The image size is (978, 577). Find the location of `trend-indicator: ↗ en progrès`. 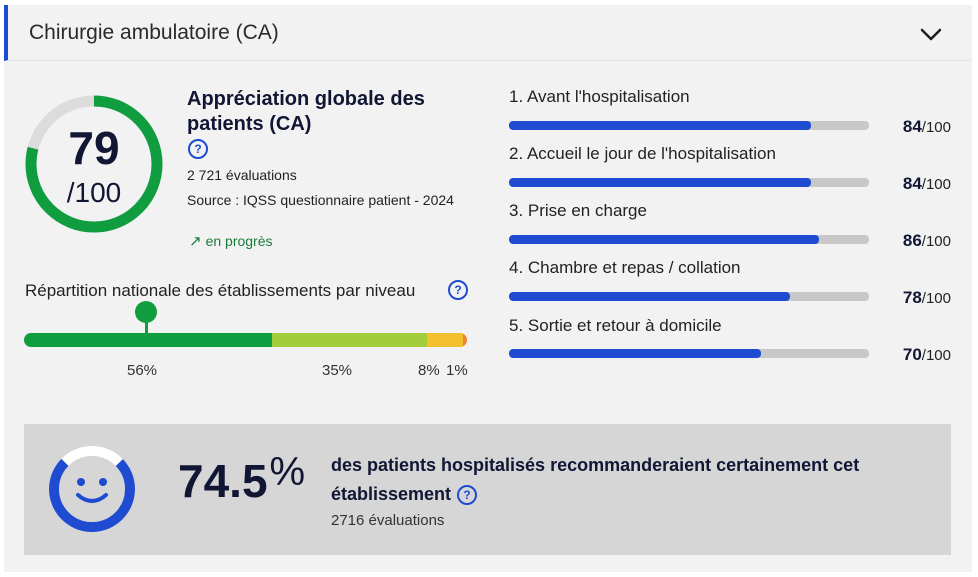

trend-indicator: ↗ en progrès is located at coordinates (231, 241).